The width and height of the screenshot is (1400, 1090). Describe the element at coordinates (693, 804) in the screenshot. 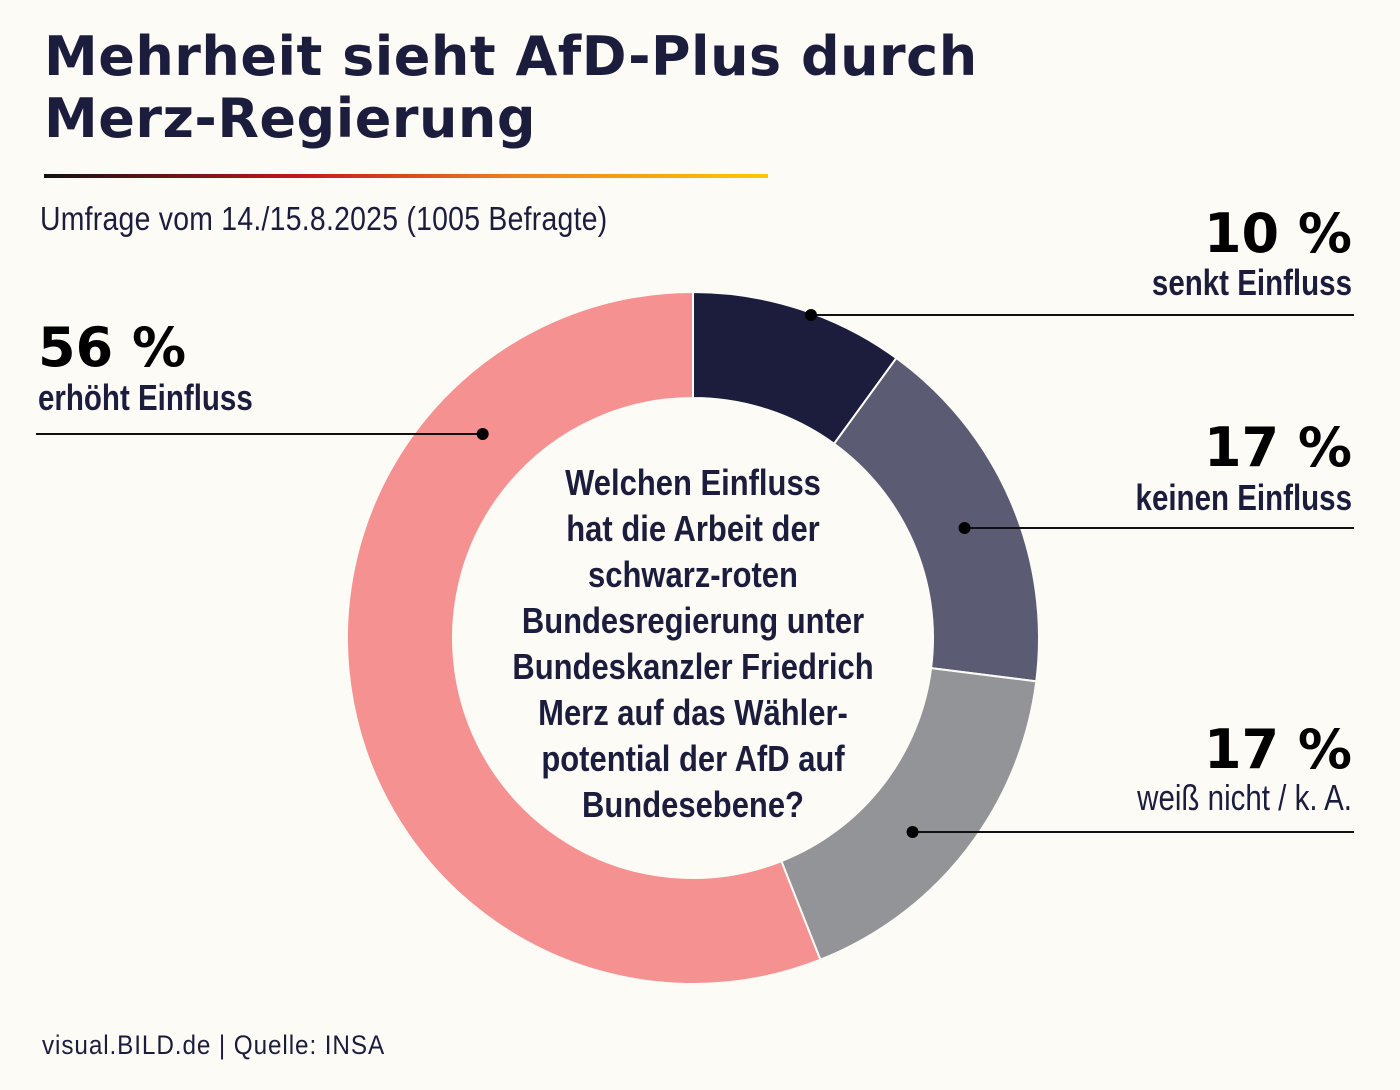

I see `center-question-line: Bundesebene?` at that location.